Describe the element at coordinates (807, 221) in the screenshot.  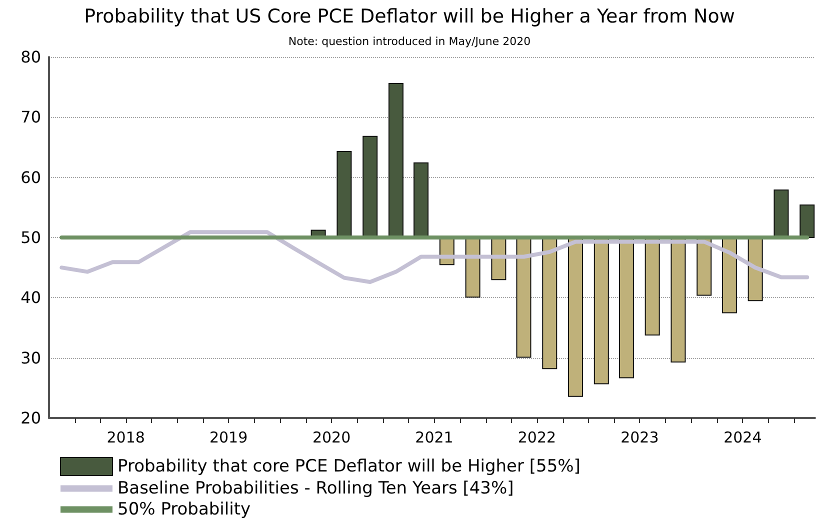
I see `bar` at that location.